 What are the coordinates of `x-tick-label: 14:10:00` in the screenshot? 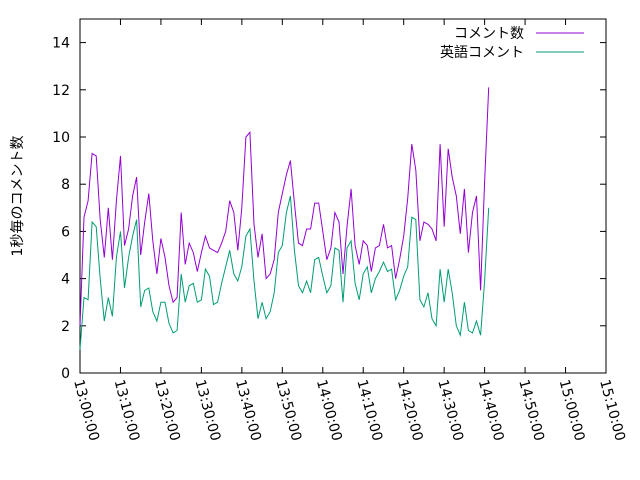 It's located at (369, 410).